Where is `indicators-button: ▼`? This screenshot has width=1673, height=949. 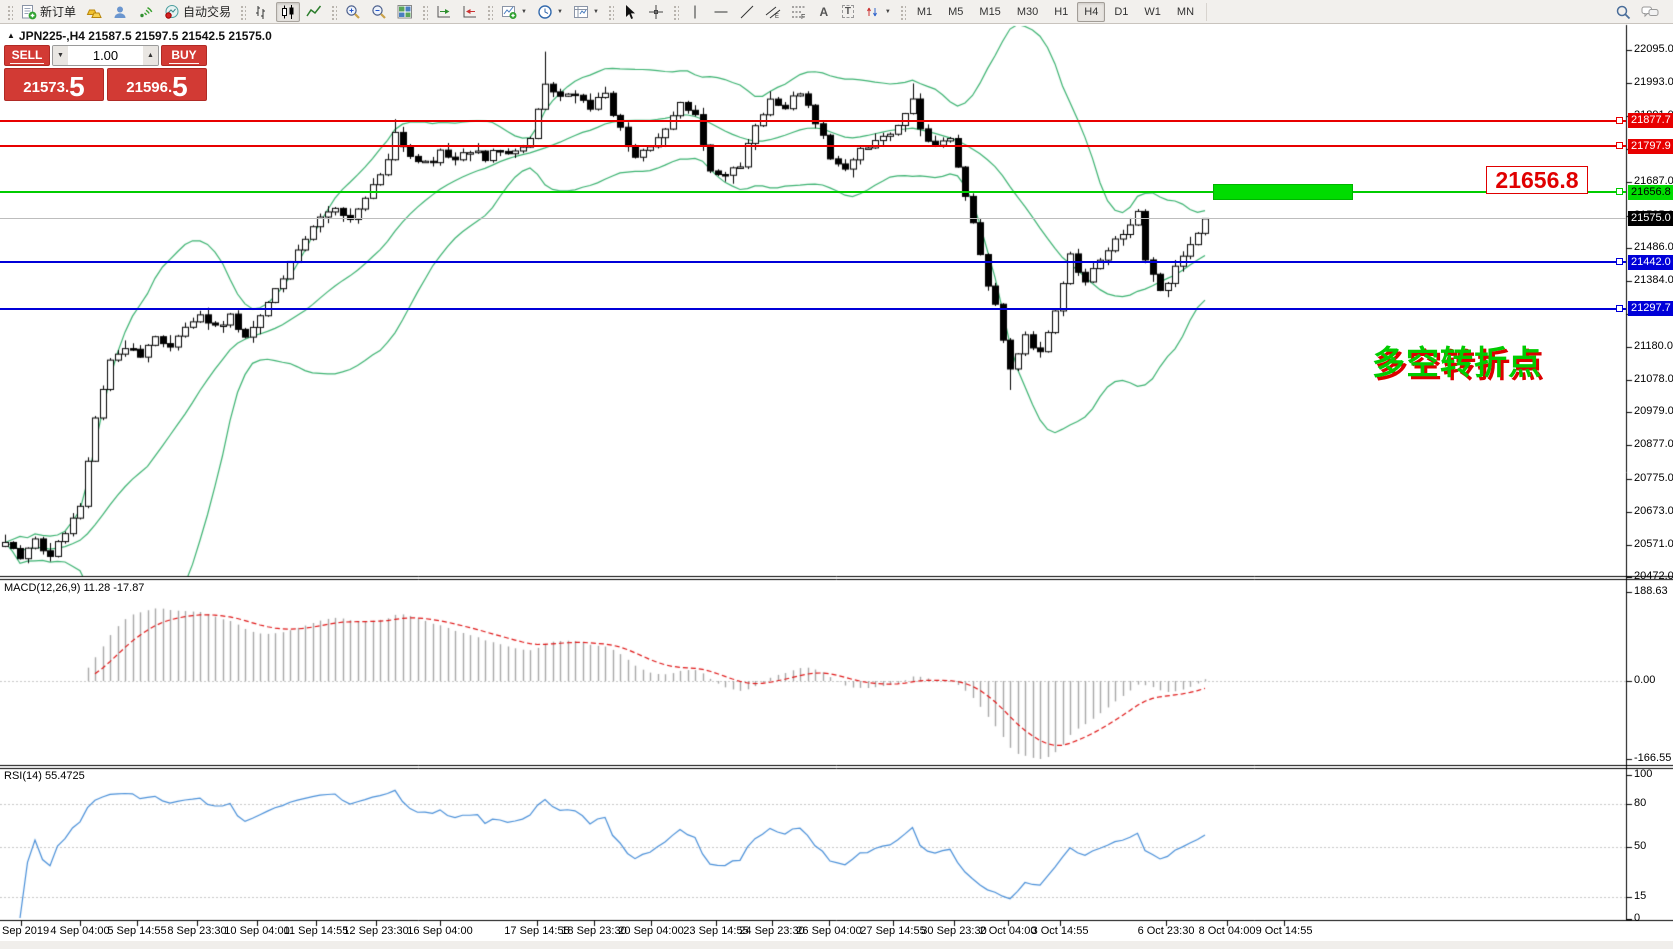 indicators-button: ▼ is located at coordinates (514, 12).